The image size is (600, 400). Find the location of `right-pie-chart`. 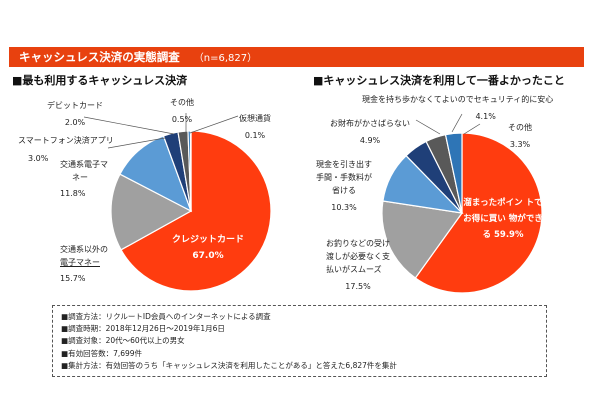

right-pie-chart is located at coordinates (462, 213).